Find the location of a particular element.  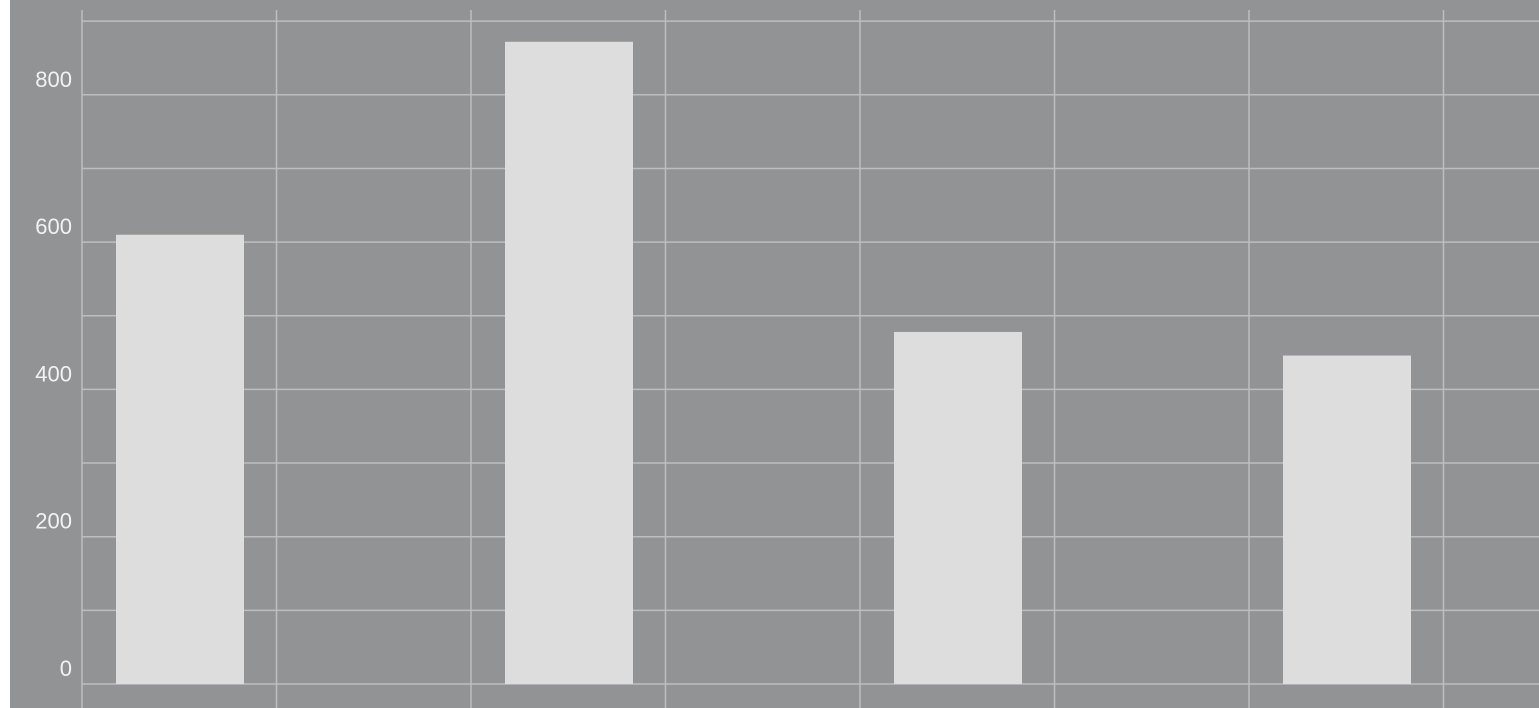

y-tick-label: 0 is located at coordinates (66, 668).